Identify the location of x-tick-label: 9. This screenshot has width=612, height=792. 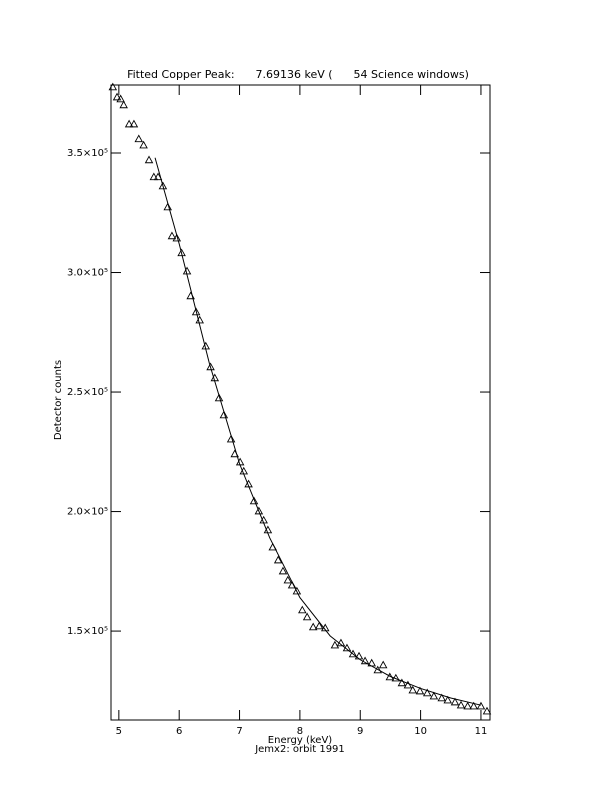
(360, 731).